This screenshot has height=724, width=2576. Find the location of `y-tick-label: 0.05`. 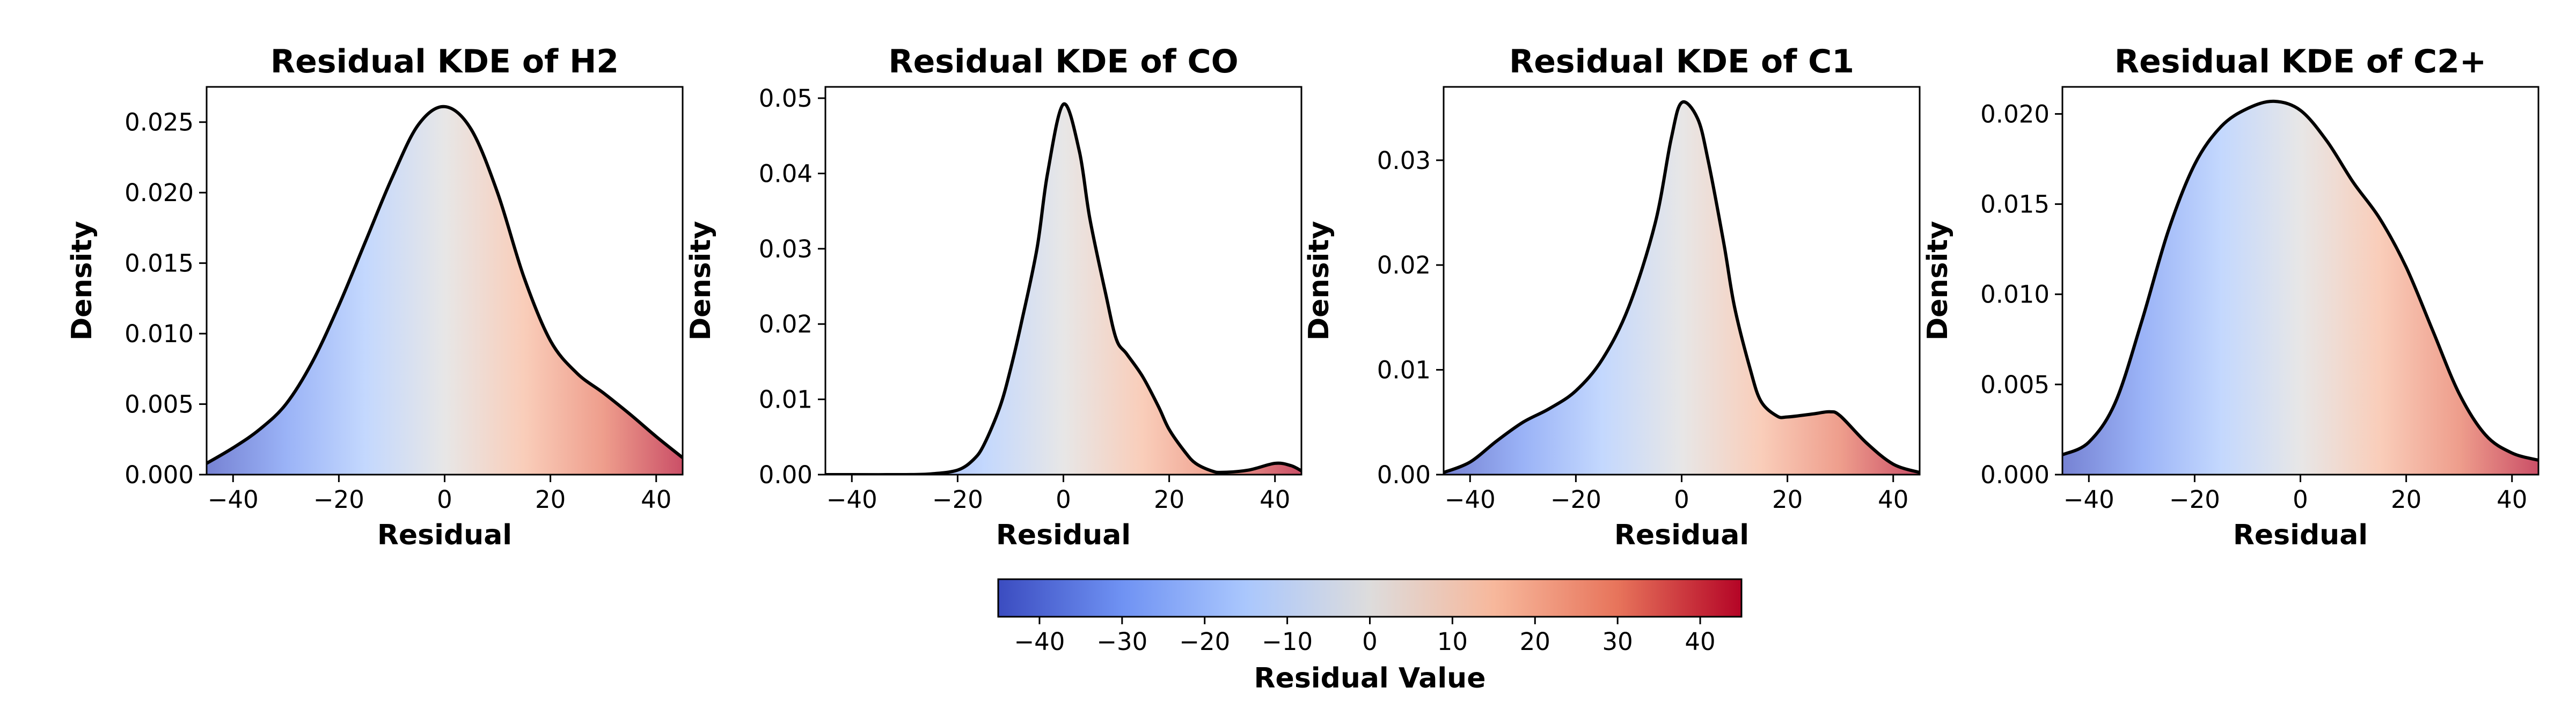

y-tick-label: 0.05 is located at coordinates (786, 98).